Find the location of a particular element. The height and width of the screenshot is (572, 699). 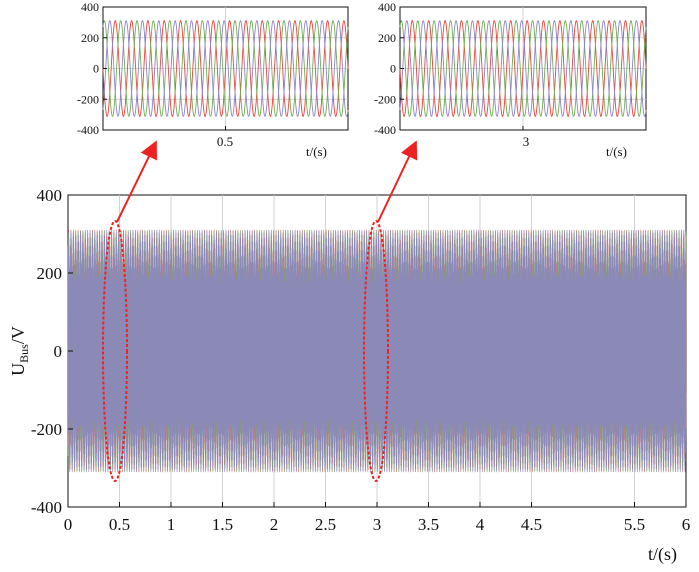

main-y-tick-label-1: -200 is located at coordinates (46, 429).